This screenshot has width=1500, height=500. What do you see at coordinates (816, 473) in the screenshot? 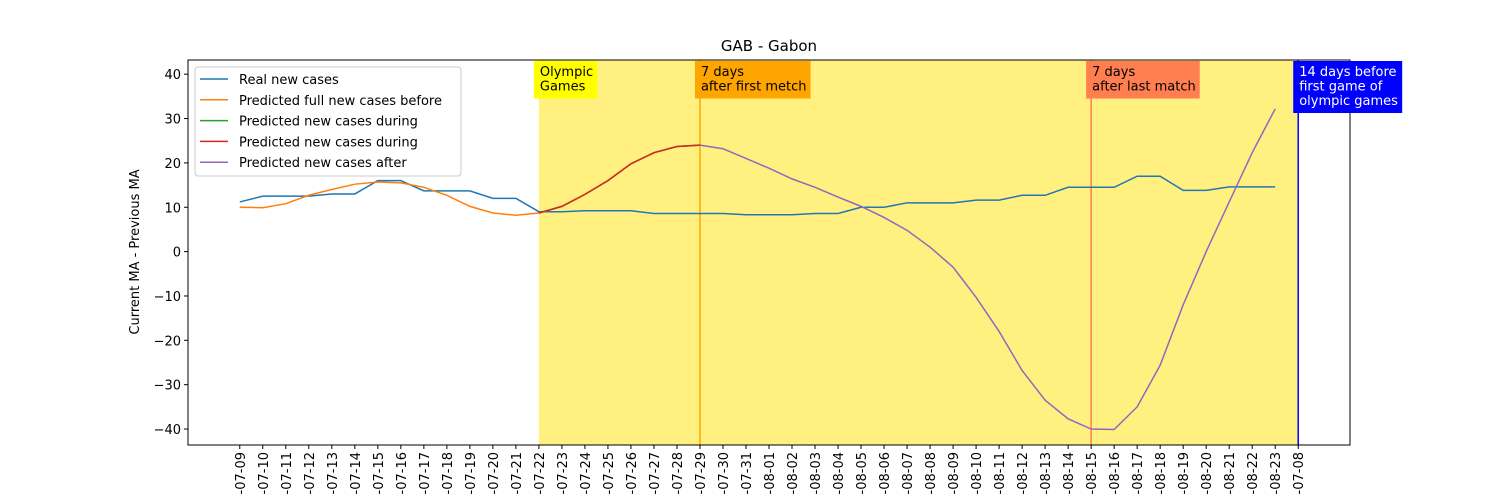
I see `x-tick-label: -08-03` at bounding box center [816, 473].